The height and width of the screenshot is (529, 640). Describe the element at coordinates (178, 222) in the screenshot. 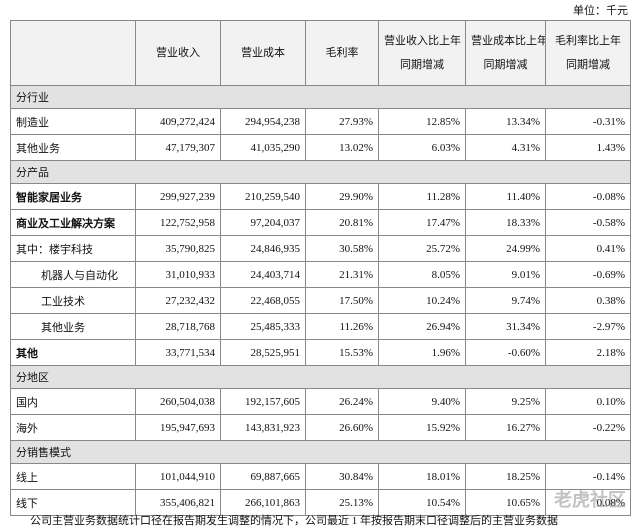

I see `cell: 122,752,958` at that location.